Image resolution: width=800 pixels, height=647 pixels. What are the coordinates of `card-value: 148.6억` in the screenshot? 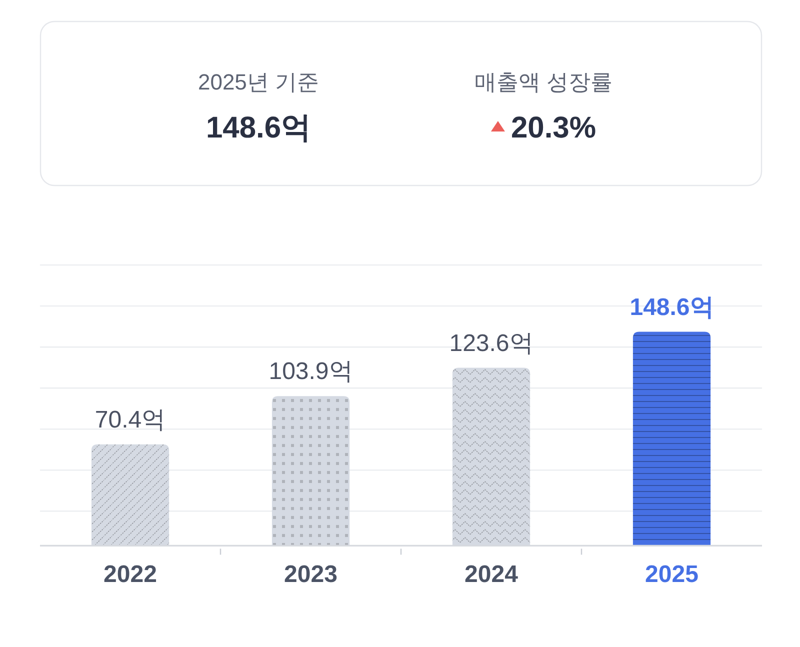 It's located at (259, 128).